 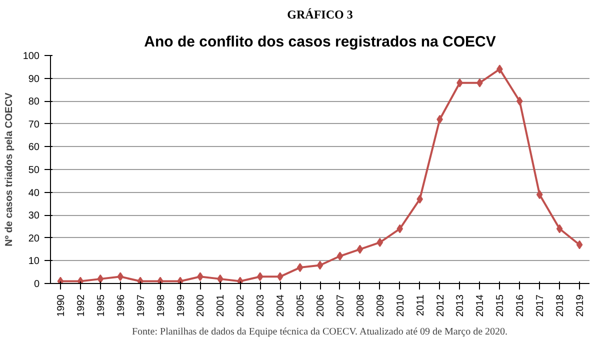 What do you see at coordinates (360, 305) in the screenshot?
I see `x-tick-label: 2008` at bounding box center [360, 305].